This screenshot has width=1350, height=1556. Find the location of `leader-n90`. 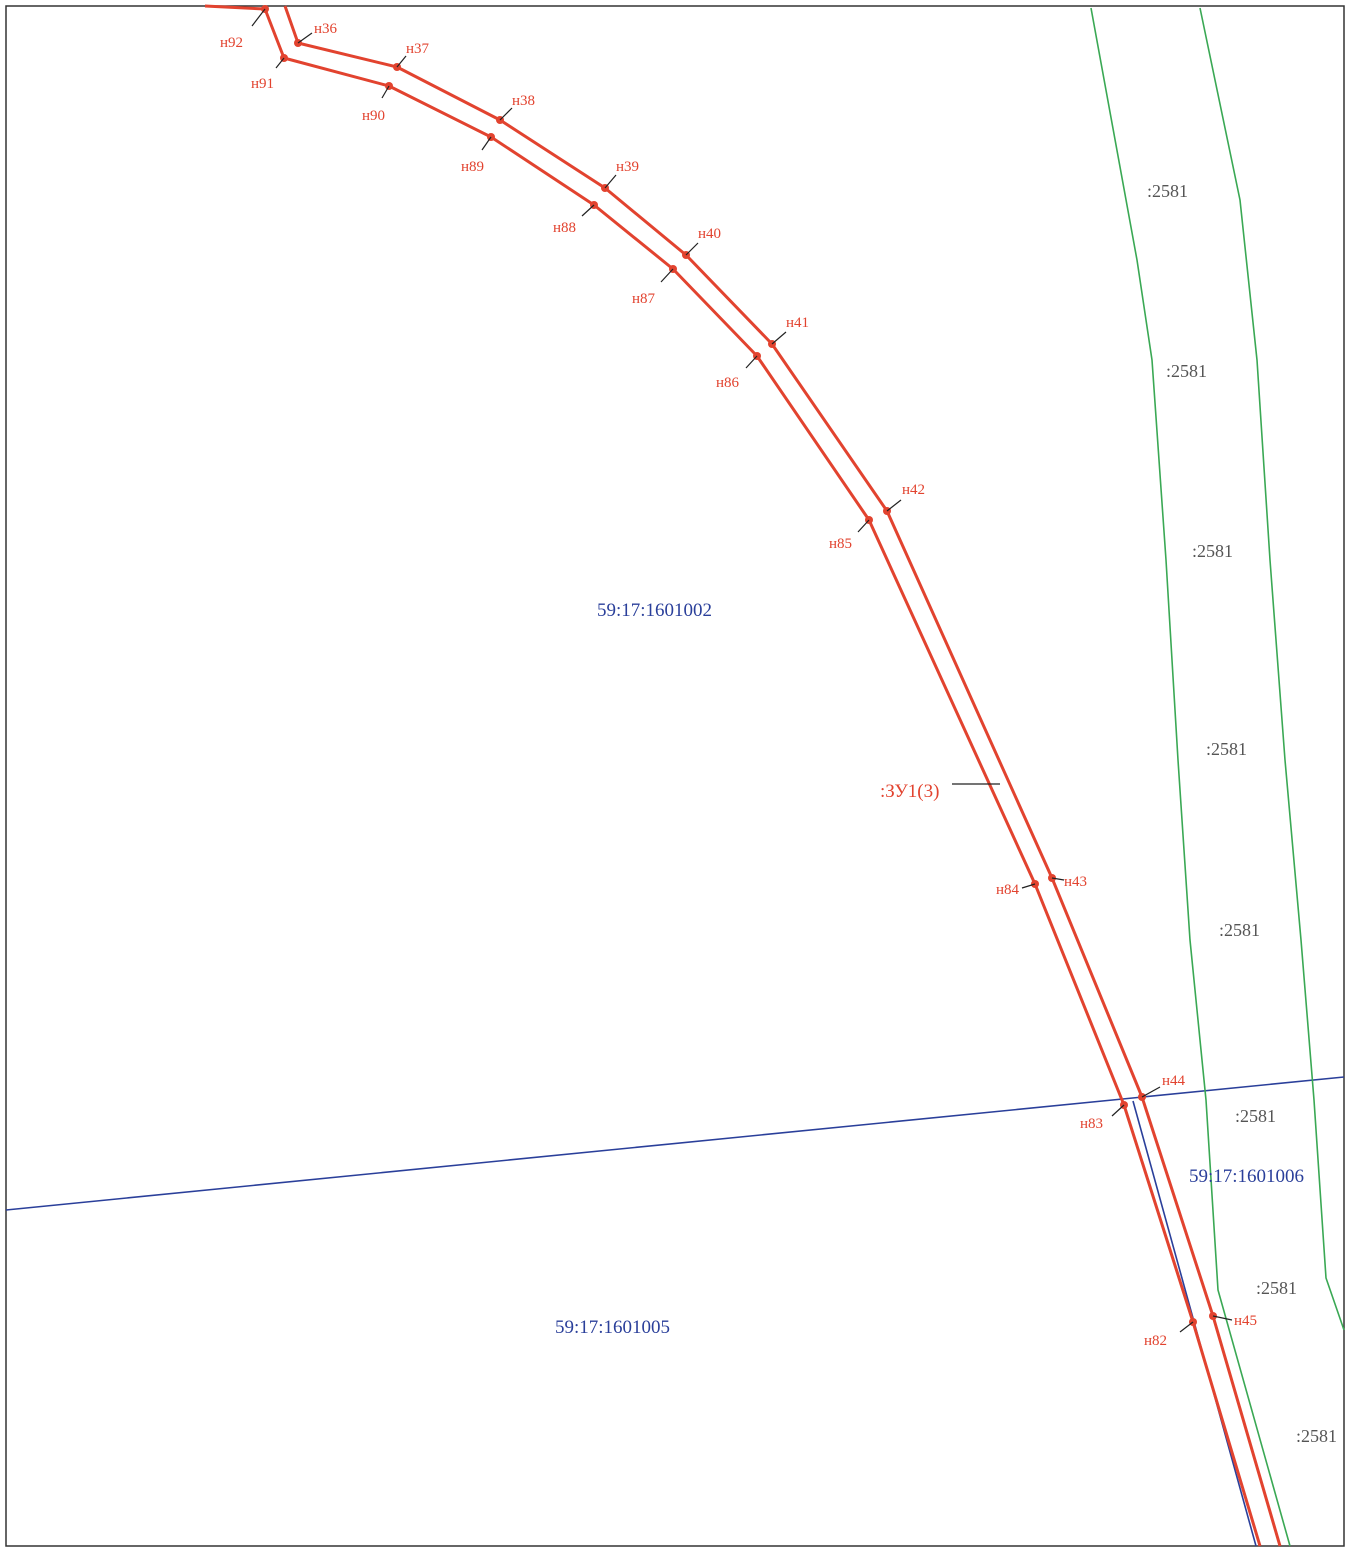

leader-n90 is located at coordinates (385, 92).